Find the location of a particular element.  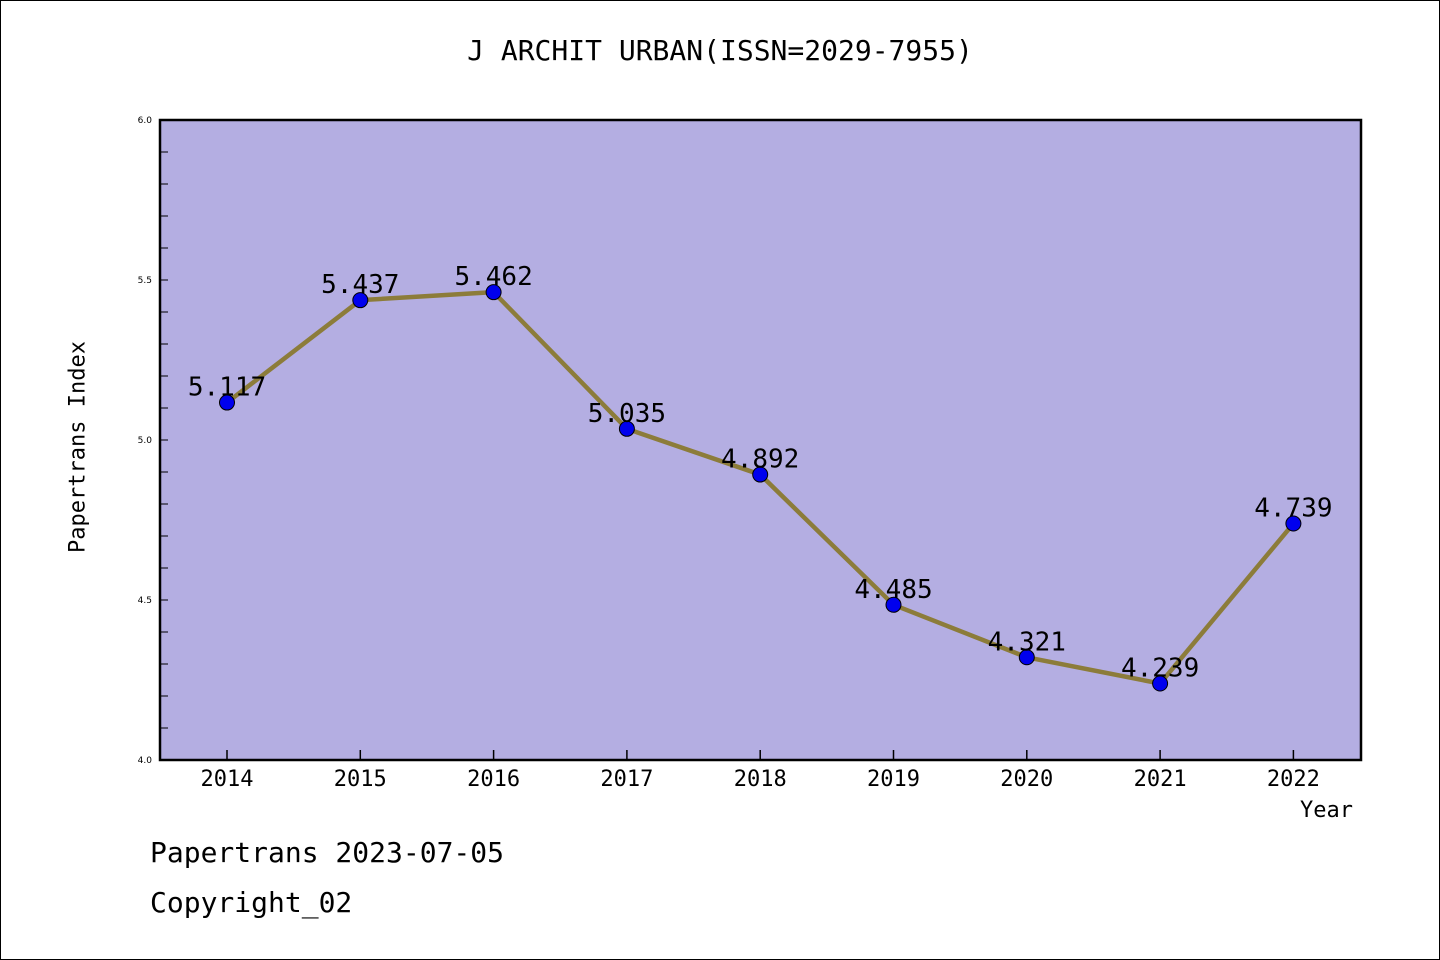

data-label: 5.035 is located at coordinates (627, 414).